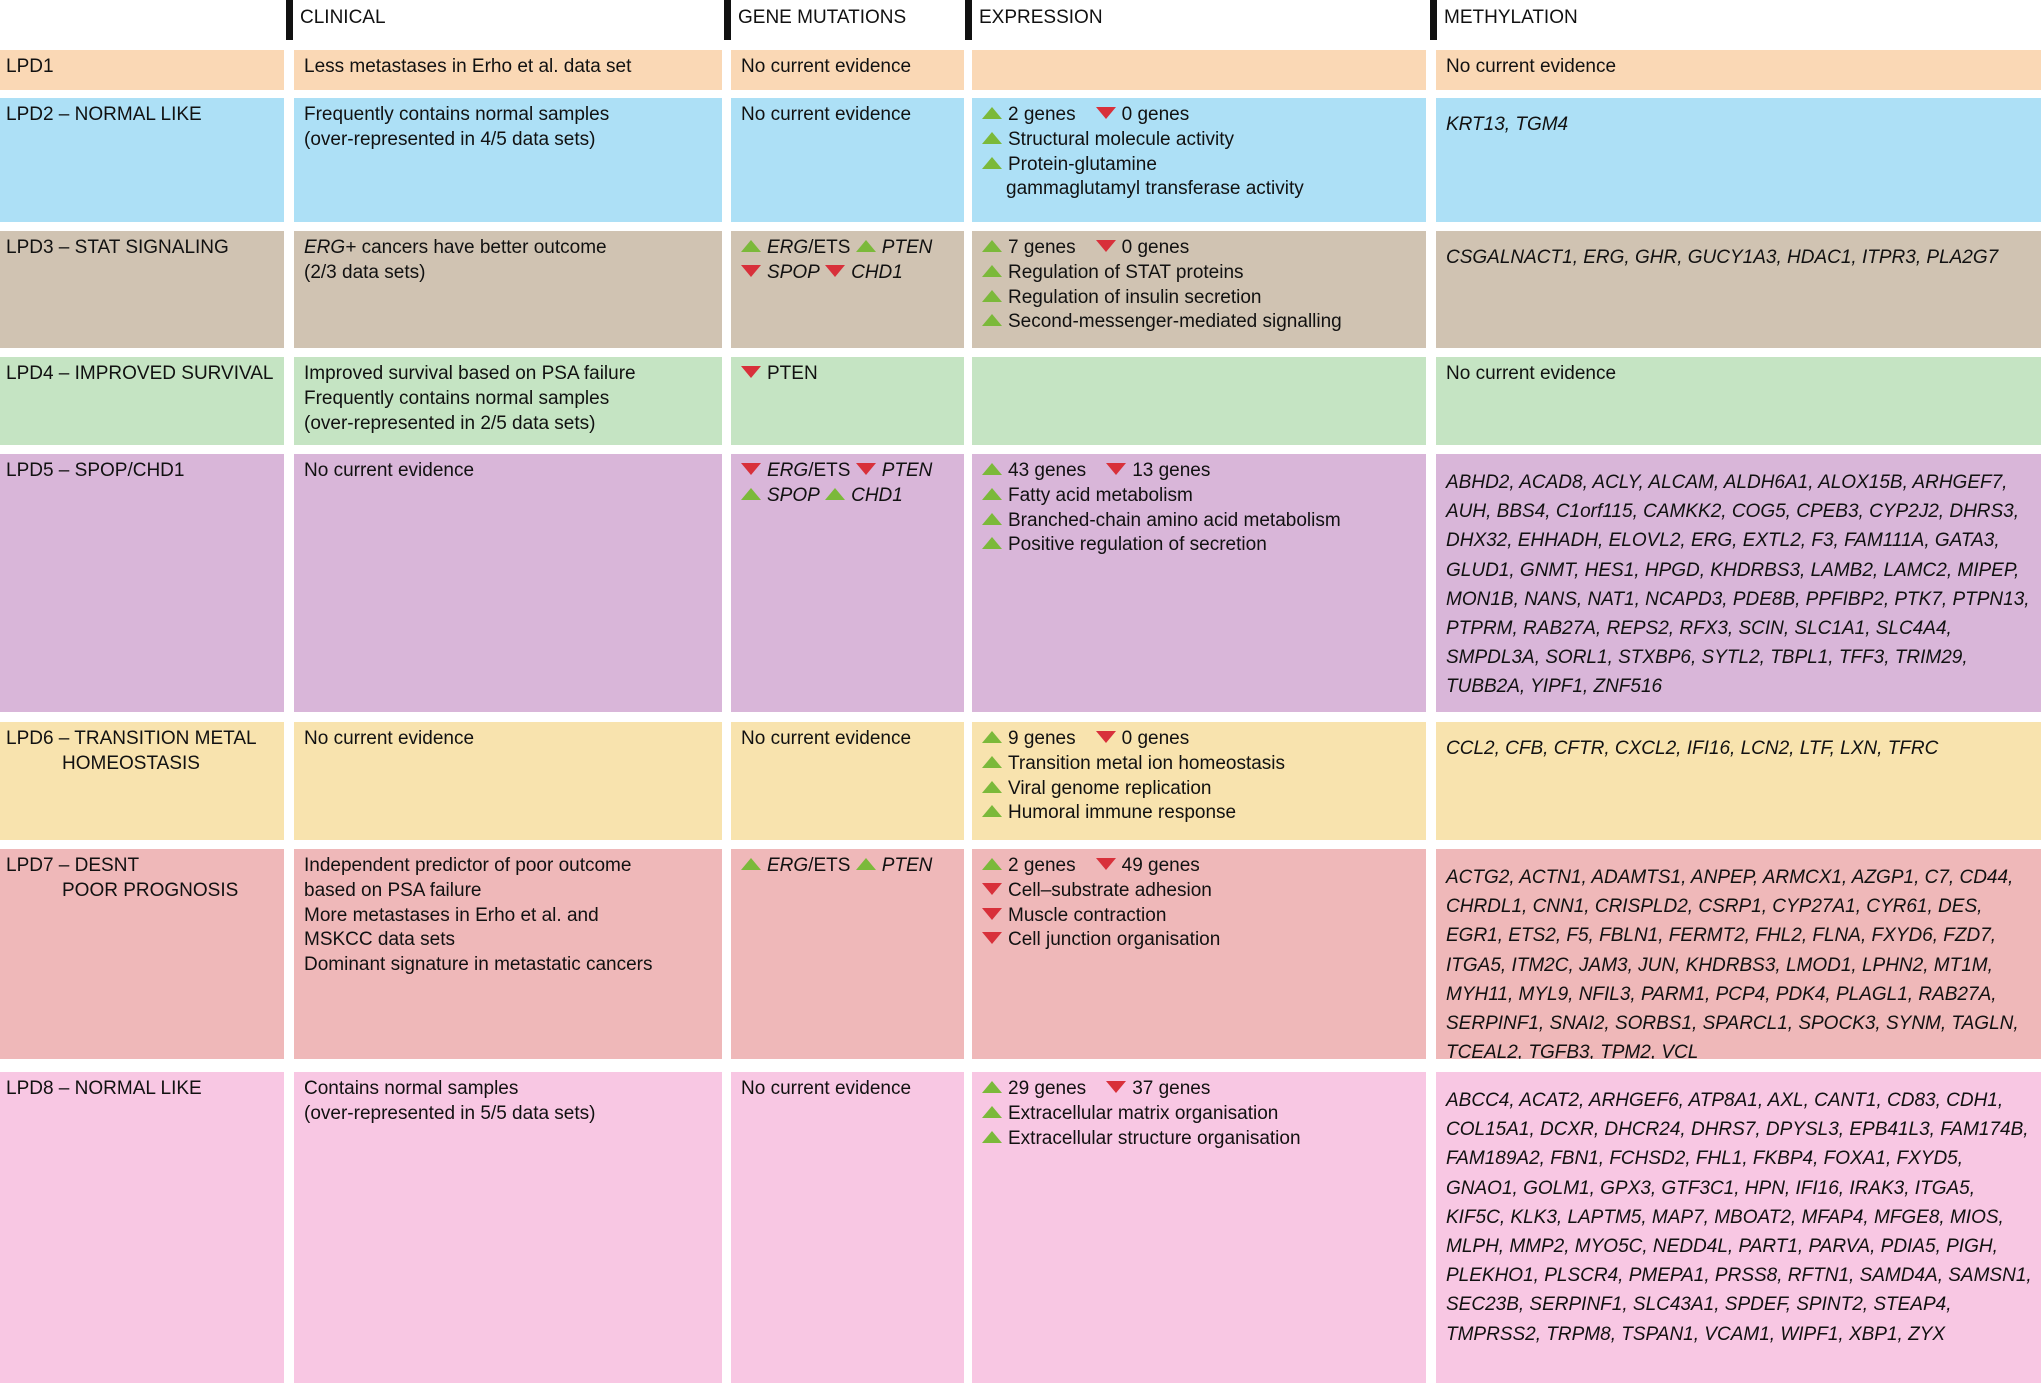 This screenshot has width=2041, height=1383. What do you see at coordinates (468, 66) in the screenshot?
I see `clinical-text: Less metastases in Erho et al. data set` at bounding box center [468, 66].